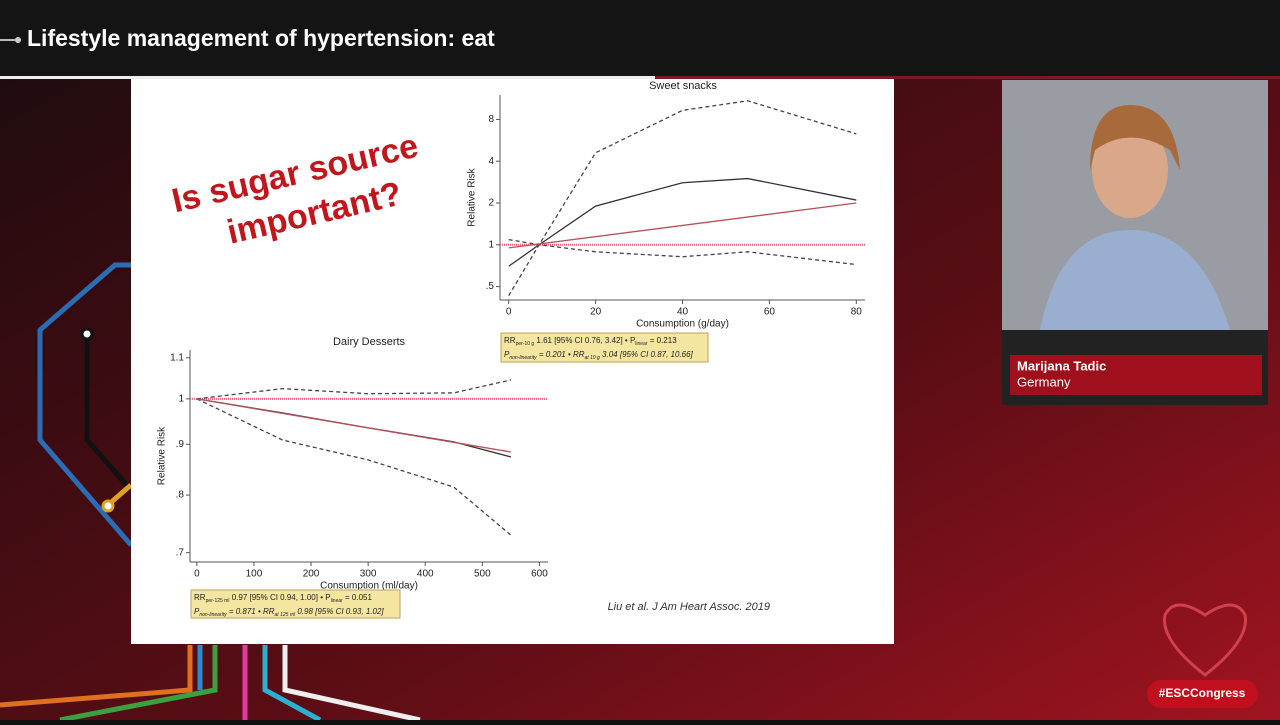  Describe the element at coordinates (285, 615) in the screenshot. I see `stats-part: at 125 ml` at that location.